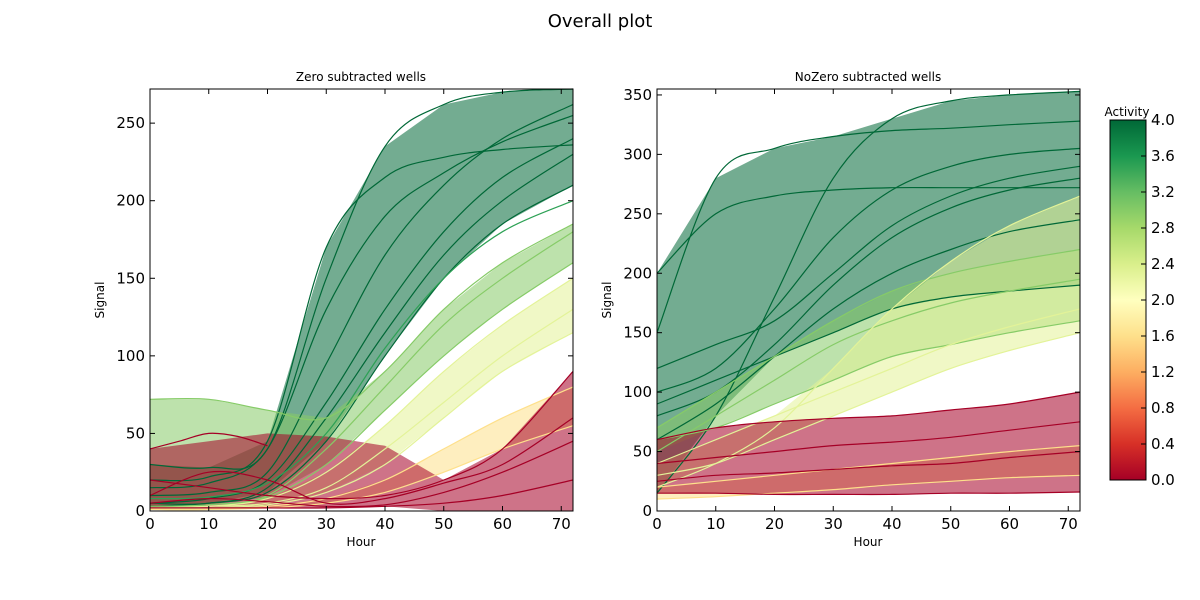 This screenshot has width=1200, height=600. What do you see at coordinates (100, 300) in the screenshot?
I see `left-y-axis-label: Signal` at bounding box center [100, 300].